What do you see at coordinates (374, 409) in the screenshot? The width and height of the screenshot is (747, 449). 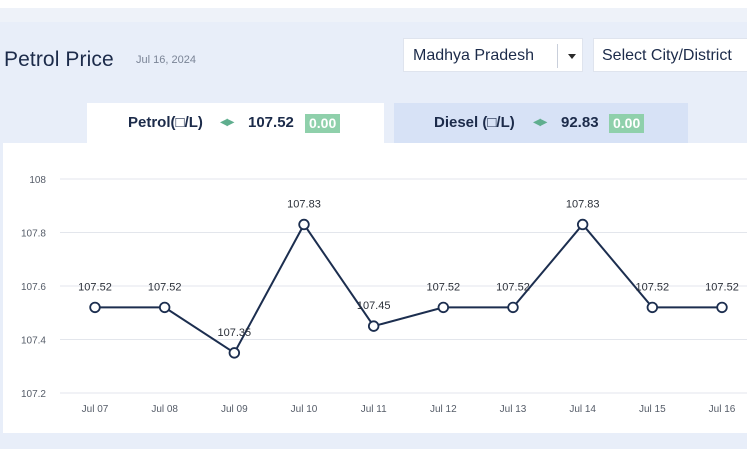 I see `x-tick-label: Jul 11` at bounding box center [374, 409].